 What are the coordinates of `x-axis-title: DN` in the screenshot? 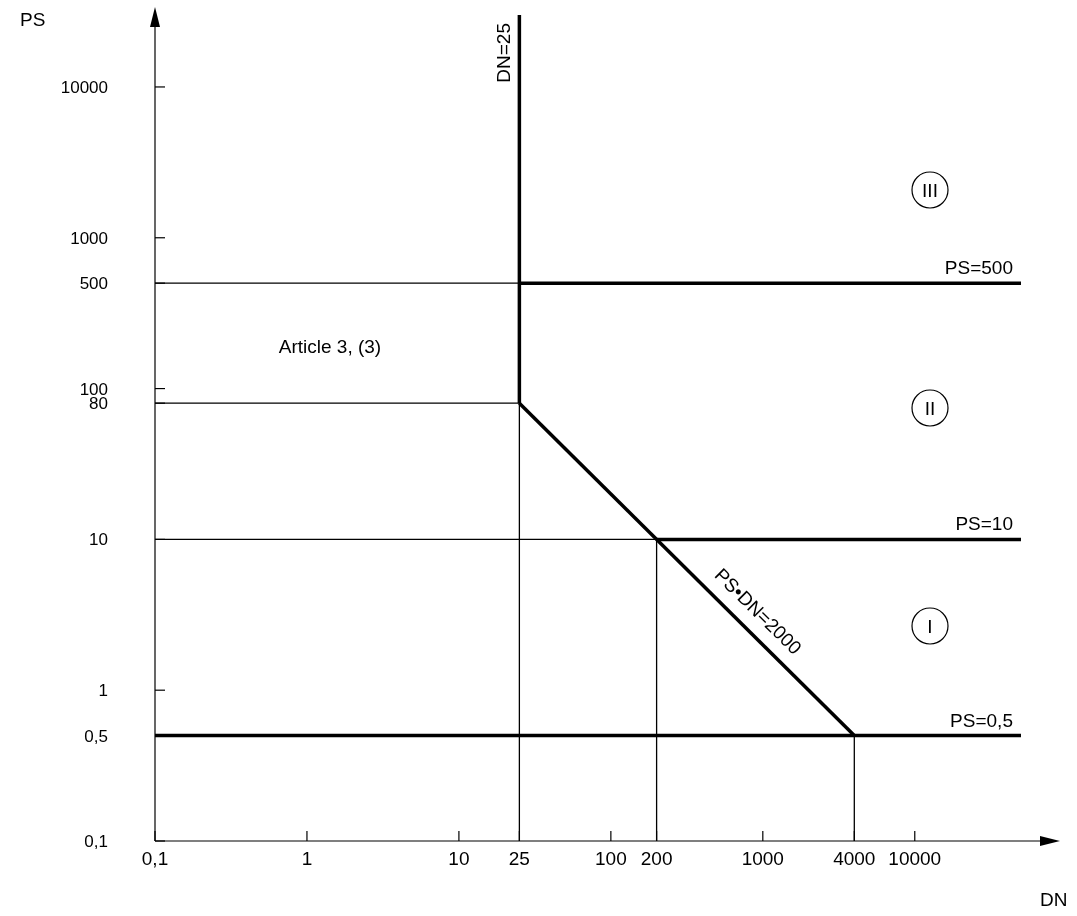 It's located at (1054, 899).